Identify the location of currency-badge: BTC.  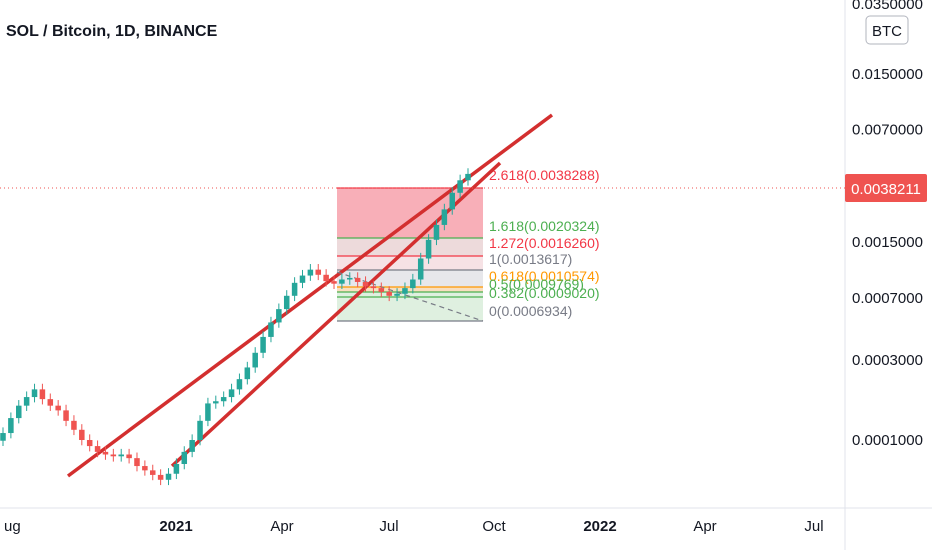
(887, 30).